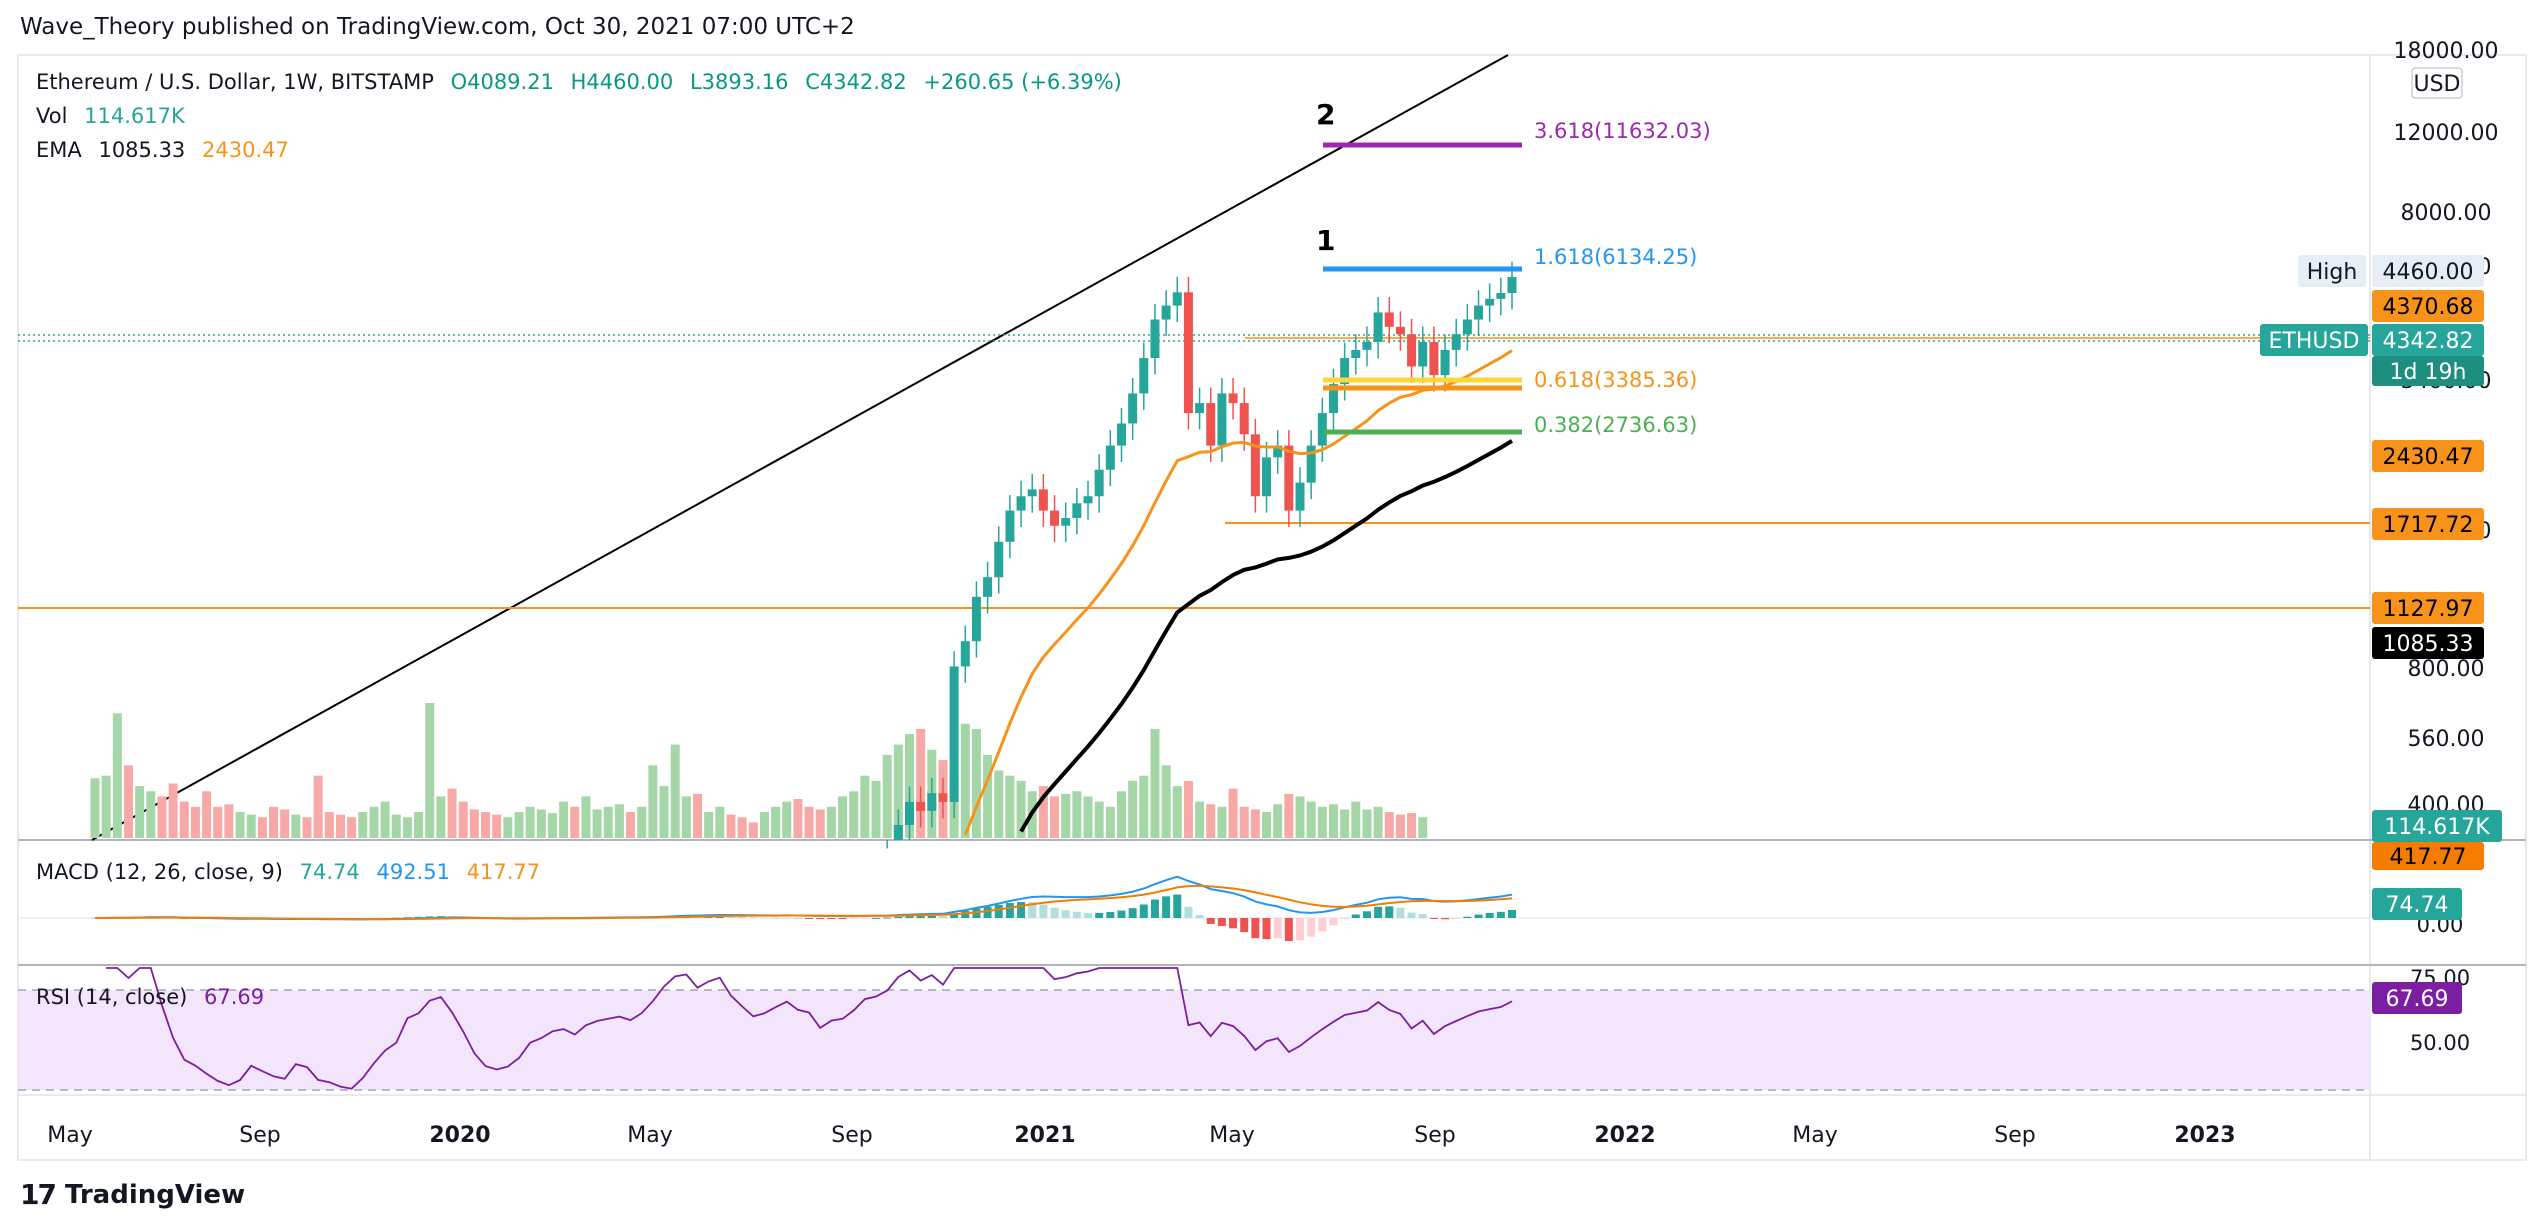  Describe the element at coordinates (2437, 826) in the screenshot. I see `volume-badge: 114.617K` at that location.